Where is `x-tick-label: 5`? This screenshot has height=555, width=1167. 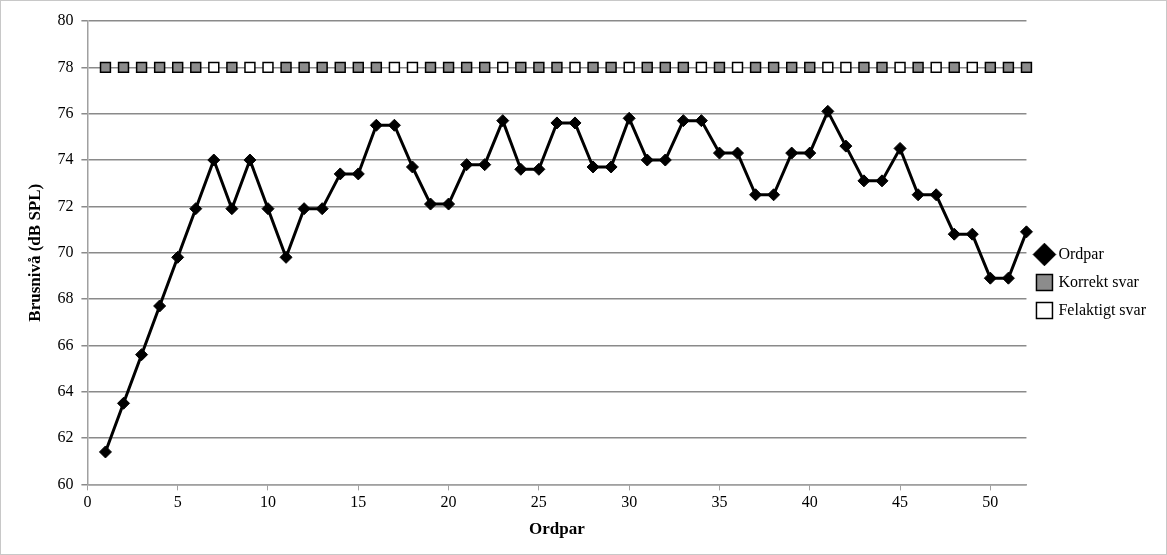
x-tick-label: 5 is located at coordinates (177, 502).